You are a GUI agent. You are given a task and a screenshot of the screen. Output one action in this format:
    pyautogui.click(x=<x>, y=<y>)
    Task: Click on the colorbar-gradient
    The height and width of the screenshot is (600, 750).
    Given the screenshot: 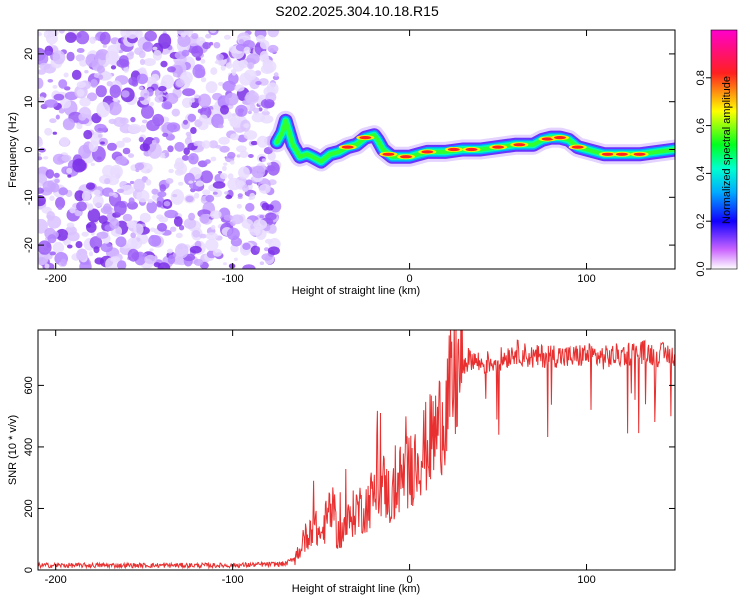 What is the action you would take?
    pyautogui.click(x=724, y=149)
    